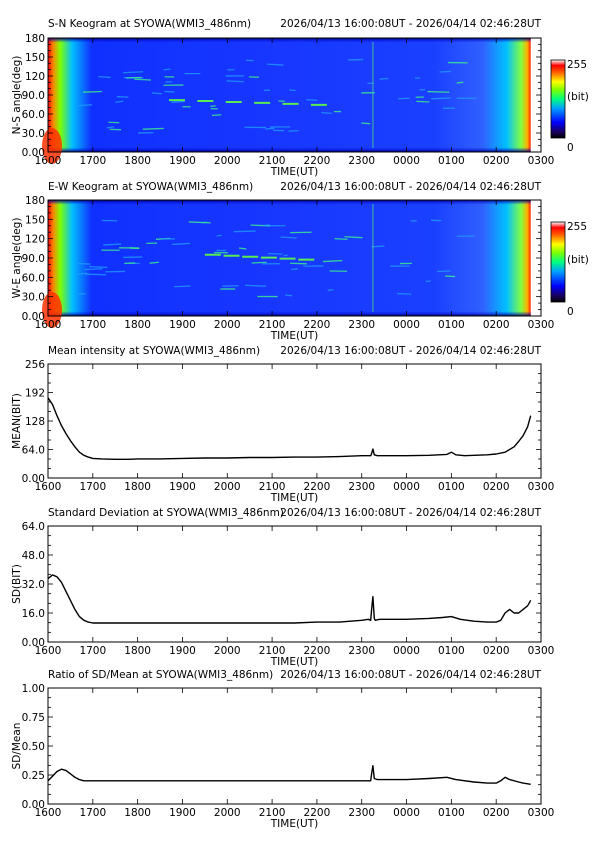  Describe the element at coordinates (33, 556) in the screenshot. I see `y-tick-label: 48.0` at that location.